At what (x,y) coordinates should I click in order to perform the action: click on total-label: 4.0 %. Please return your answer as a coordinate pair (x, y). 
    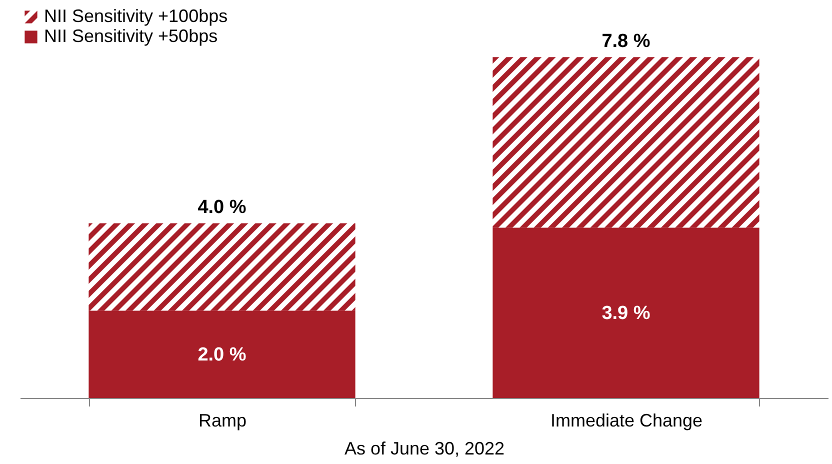
    Looking at the image, I should click on (222, 207).